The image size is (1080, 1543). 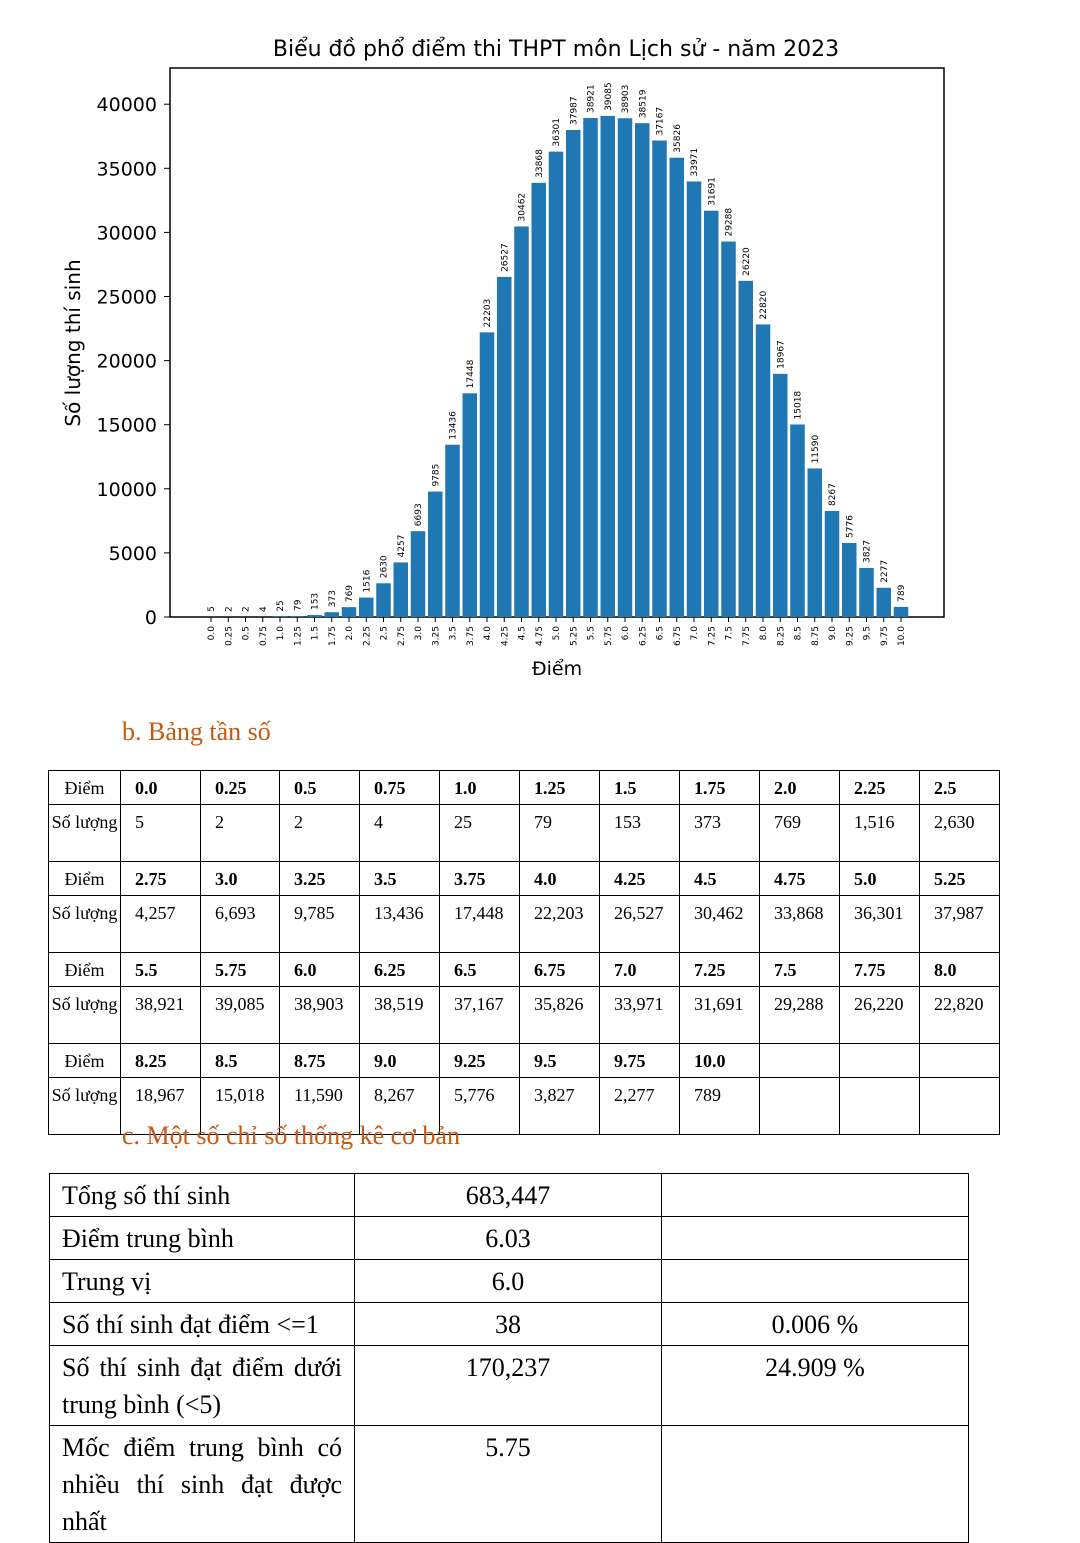 What do you see at coordinates (400, 970) in the screenshot?
I see `score-cell: 6.25` at bounding box center [400, 970].